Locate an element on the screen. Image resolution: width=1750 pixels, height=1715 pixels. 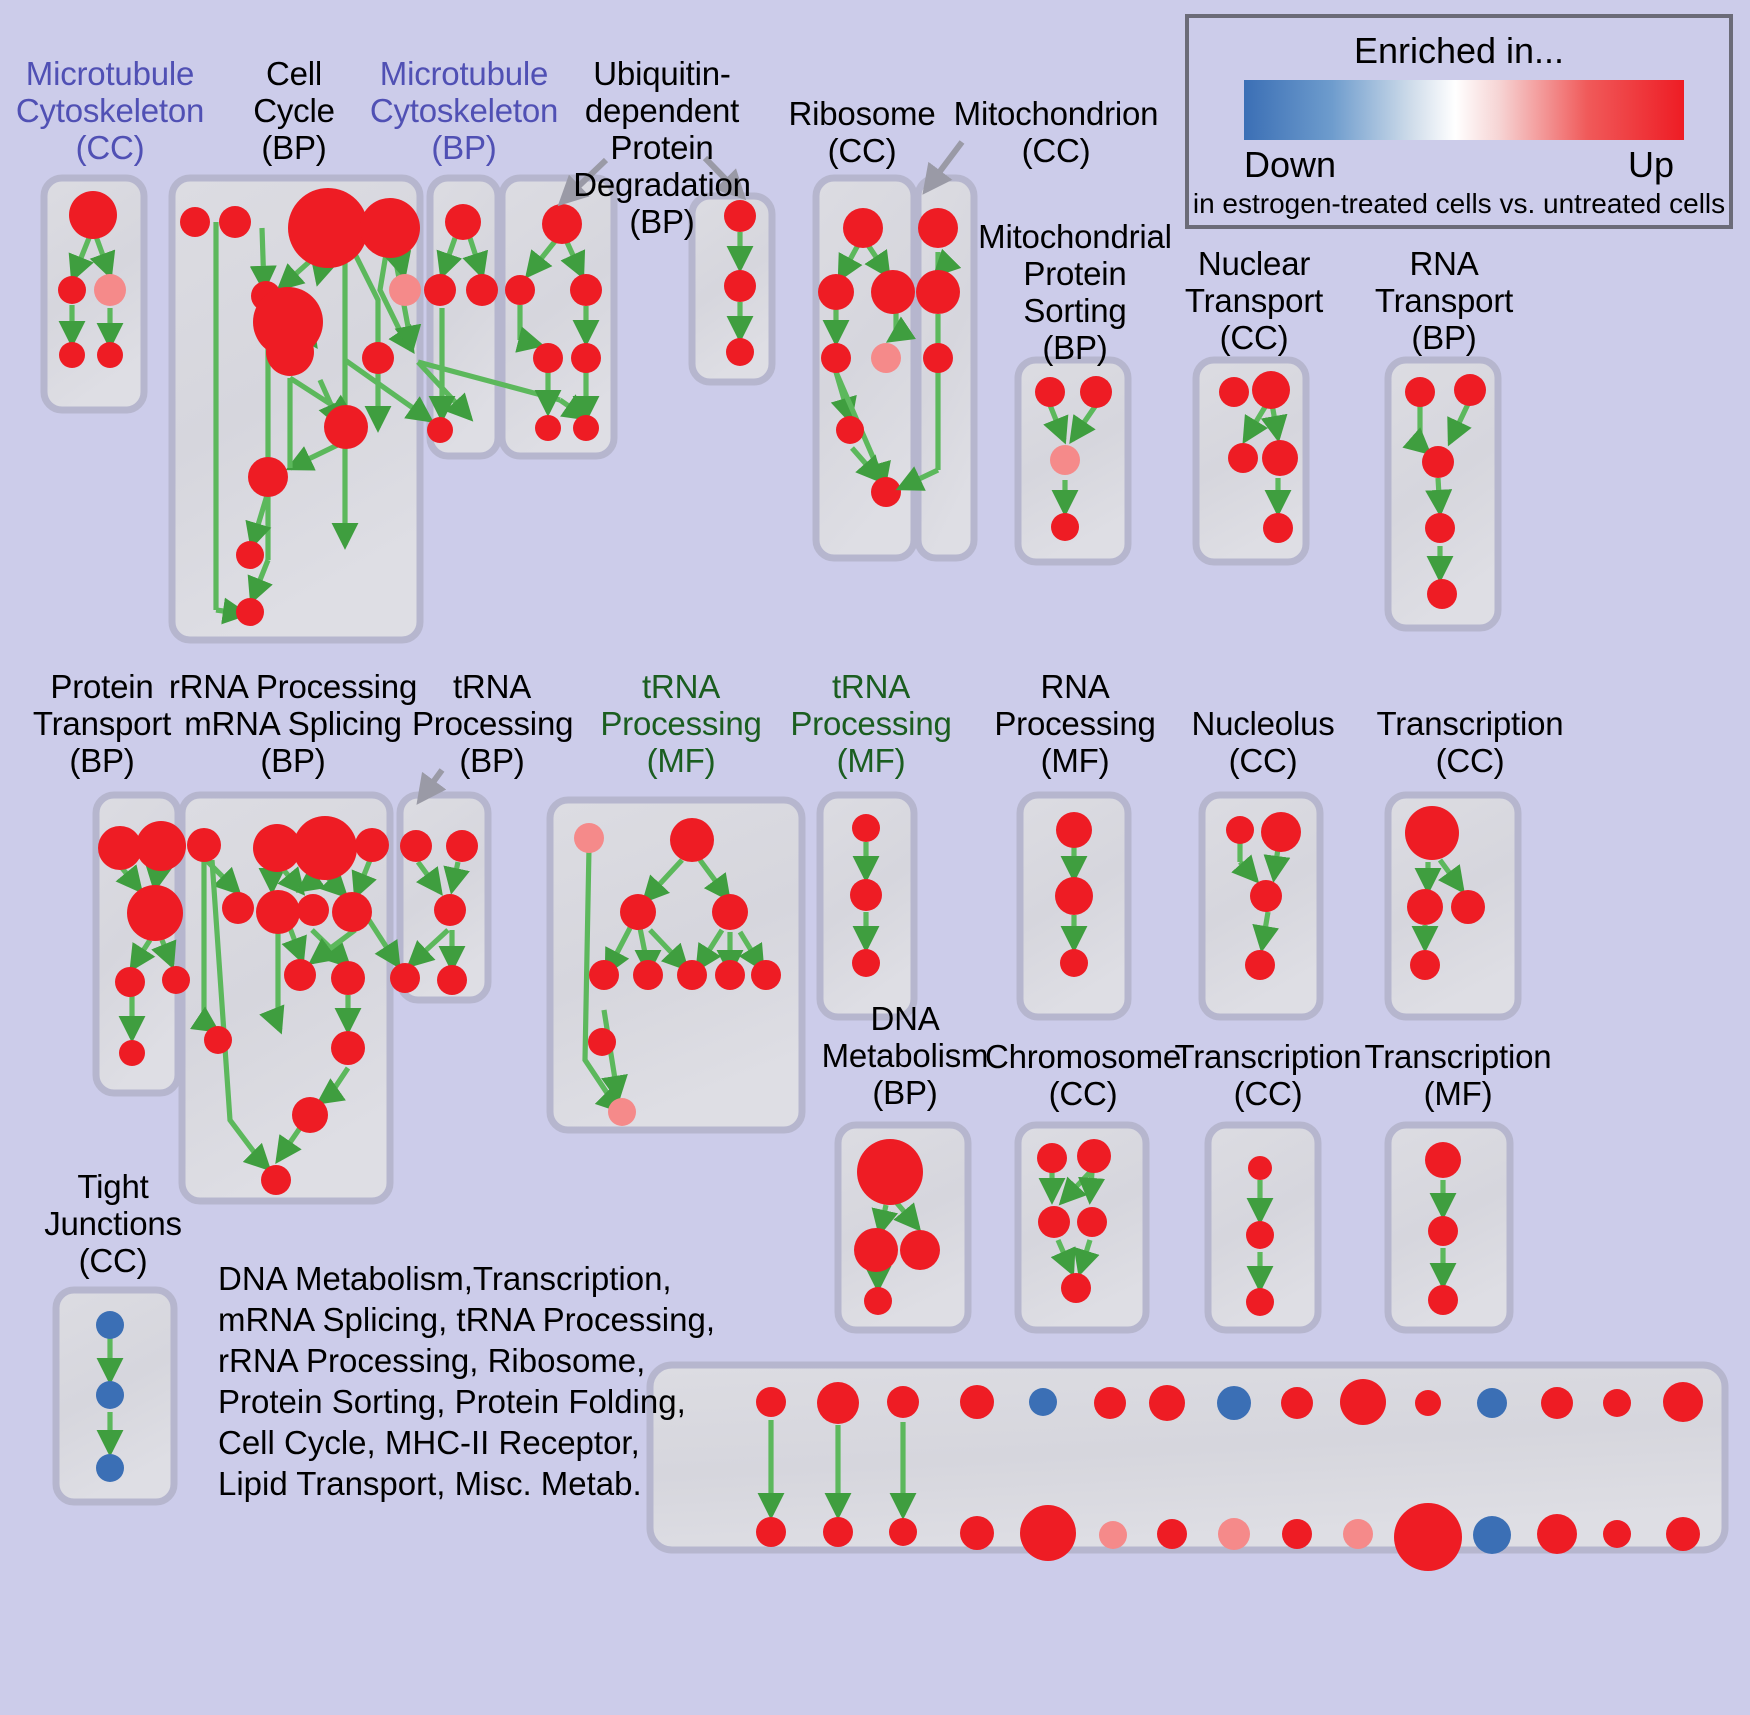
module-label-mitochondrial-protein-sorting-bp: Mitochondrial Protein Sorting (BP) is located at coordinates (1075, 292).